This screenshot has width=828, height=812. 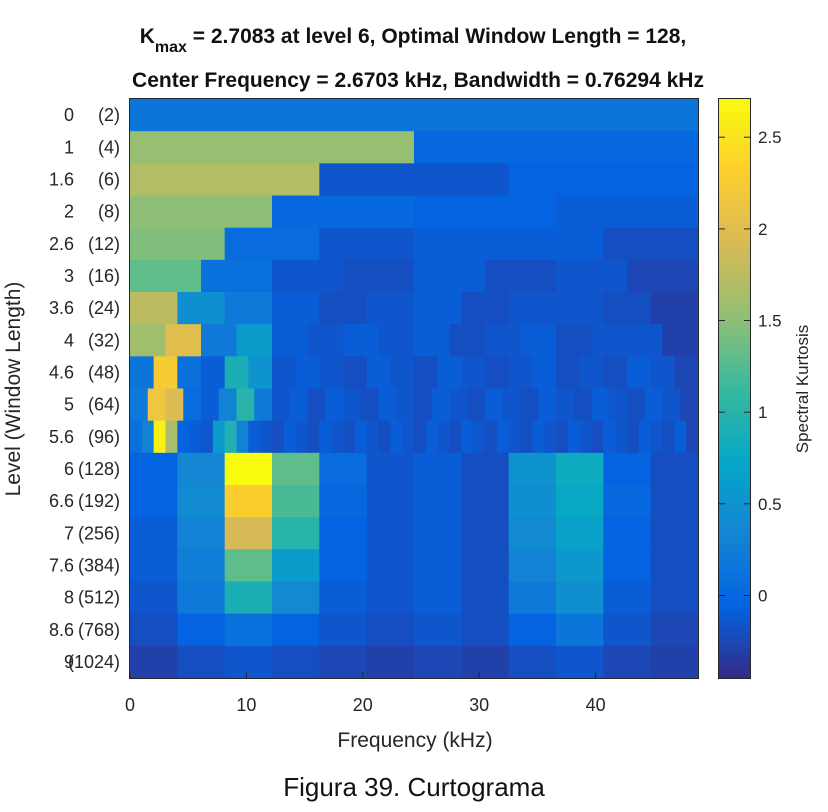 What do you see at coordinates (61, 244) in the screenshot?
I see `y-tick-level: 2.6` at bounding box center [61, 244].